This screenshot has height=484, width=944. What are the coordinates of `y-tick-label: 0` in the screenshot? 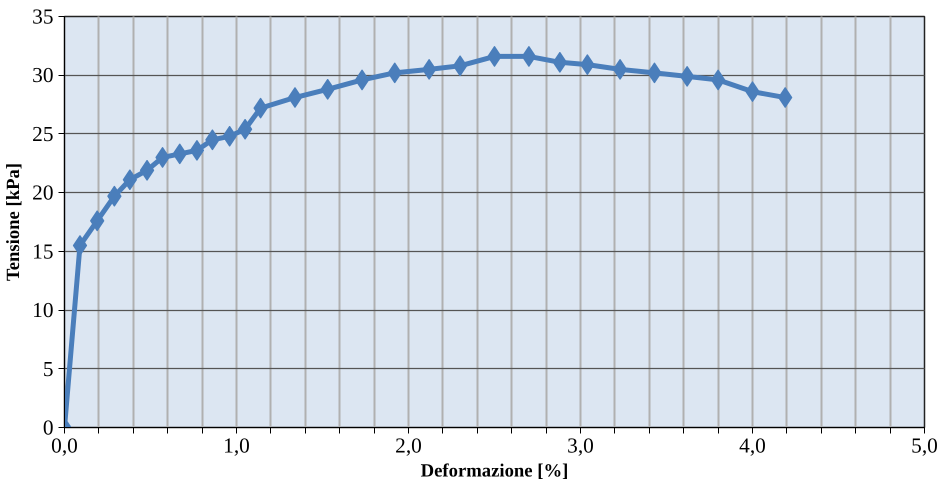 It's located at (48, 428).